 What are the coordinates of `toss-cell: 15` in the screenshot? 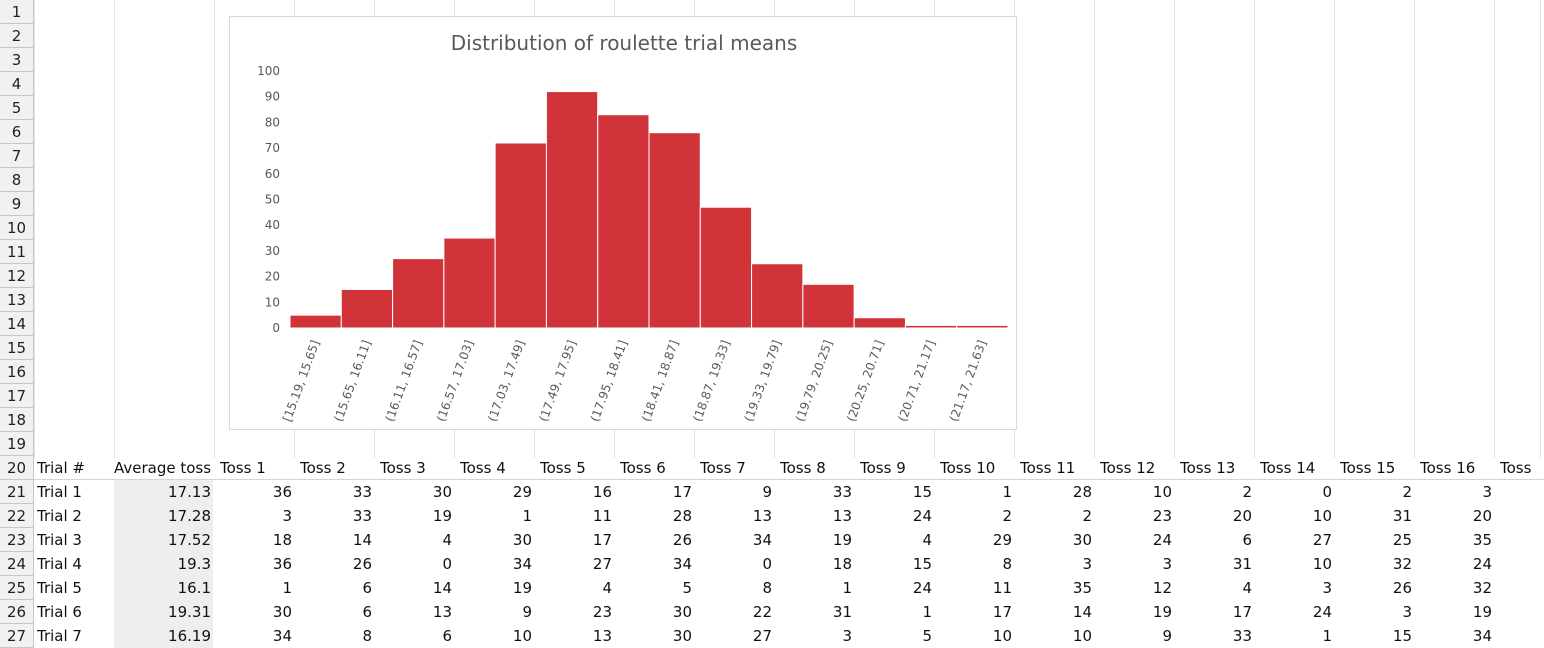 It's located at (893, 564).